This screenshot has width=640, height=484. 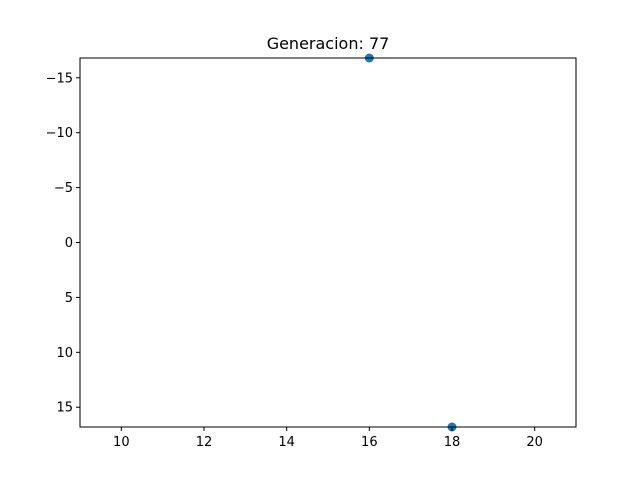 I want to click on y-axis: −15 −10 −5 0 5 10 15, so click(x=63, y=243).